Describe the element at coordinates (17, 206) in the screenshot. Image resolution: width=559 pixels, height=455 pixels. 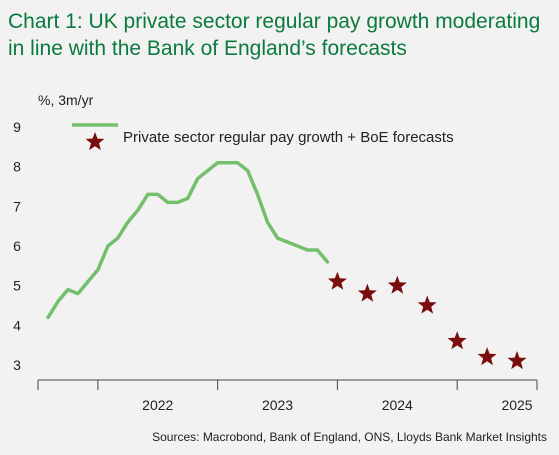
I see `y-tick-label: 7` at that location.